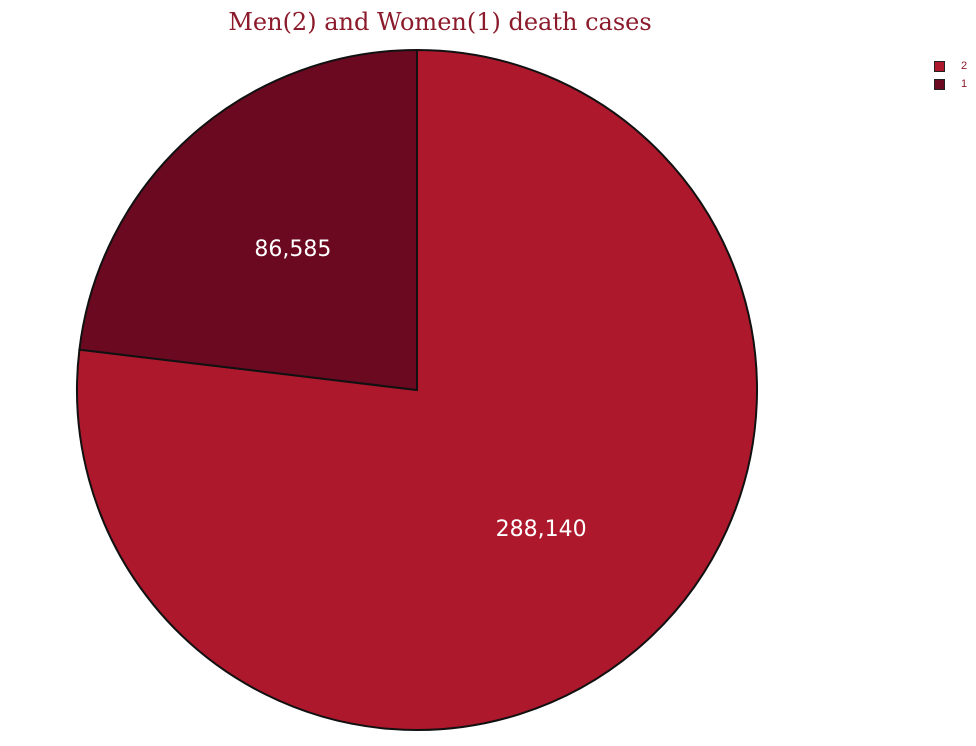 The width and height of the screenshot is (976, 746). Describe the element at coordinates (440, 22) in the screenshot. I see `chart-title: Men(2) and Women(1) death cases` at that location.